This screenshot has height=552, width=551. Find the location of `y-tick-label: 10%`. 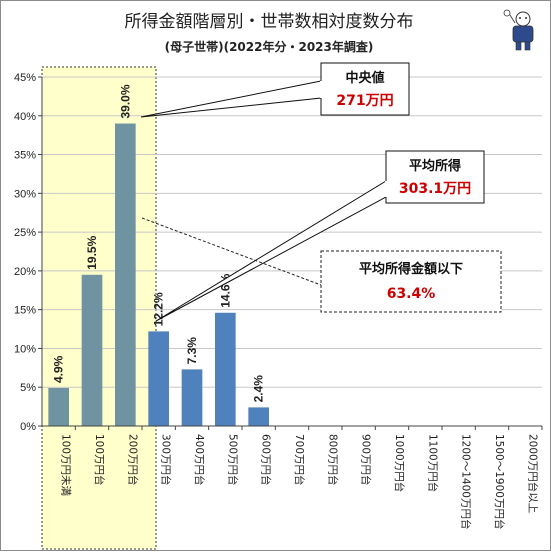

y-tick-label: 10% is located at coordinates (25, 349).